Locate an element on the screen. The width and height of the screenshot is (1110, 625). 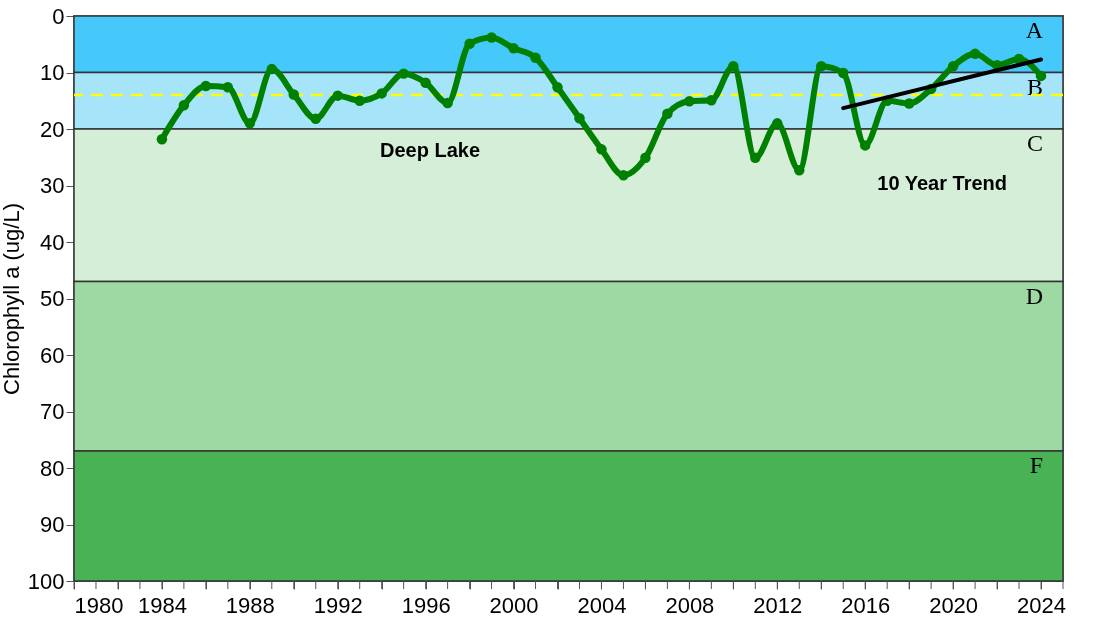
band-label: D is located at coordinates (1034, 295).